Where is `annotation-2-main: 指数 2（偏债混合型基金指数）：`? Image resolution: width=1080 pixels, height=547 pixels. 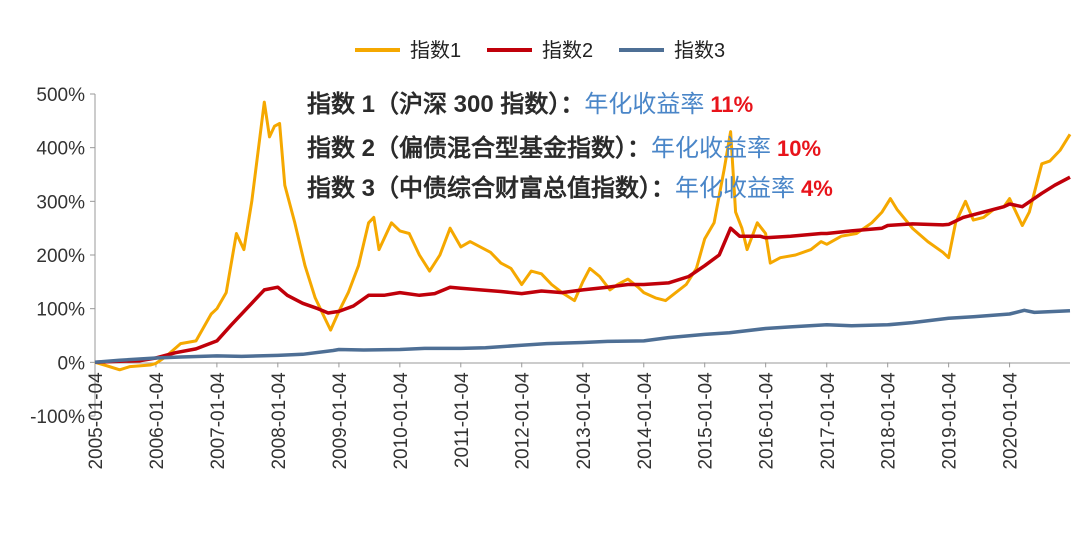
annotation-2-main: 指数 2（偏债混合型基金指数）： is located at coordinates (479, 148).